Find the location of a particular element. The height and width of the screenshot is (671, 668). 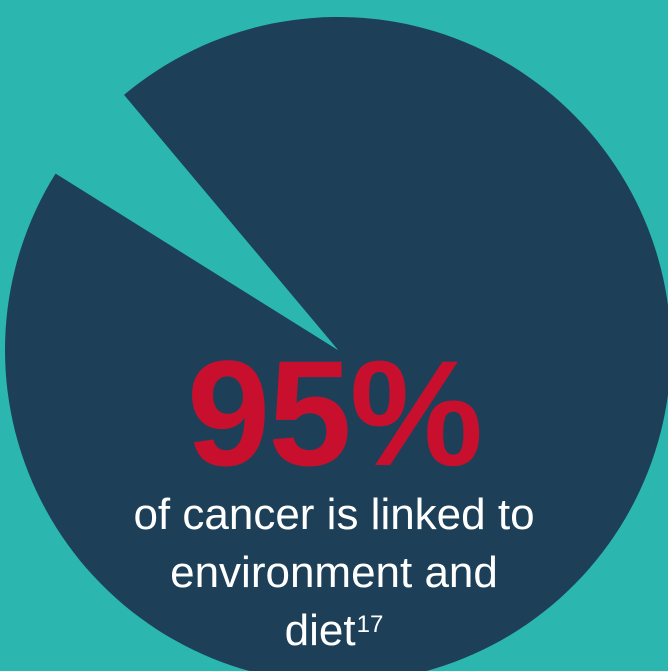

caption-line-1: of cancer is linked to is located at coordinates (334, 514).